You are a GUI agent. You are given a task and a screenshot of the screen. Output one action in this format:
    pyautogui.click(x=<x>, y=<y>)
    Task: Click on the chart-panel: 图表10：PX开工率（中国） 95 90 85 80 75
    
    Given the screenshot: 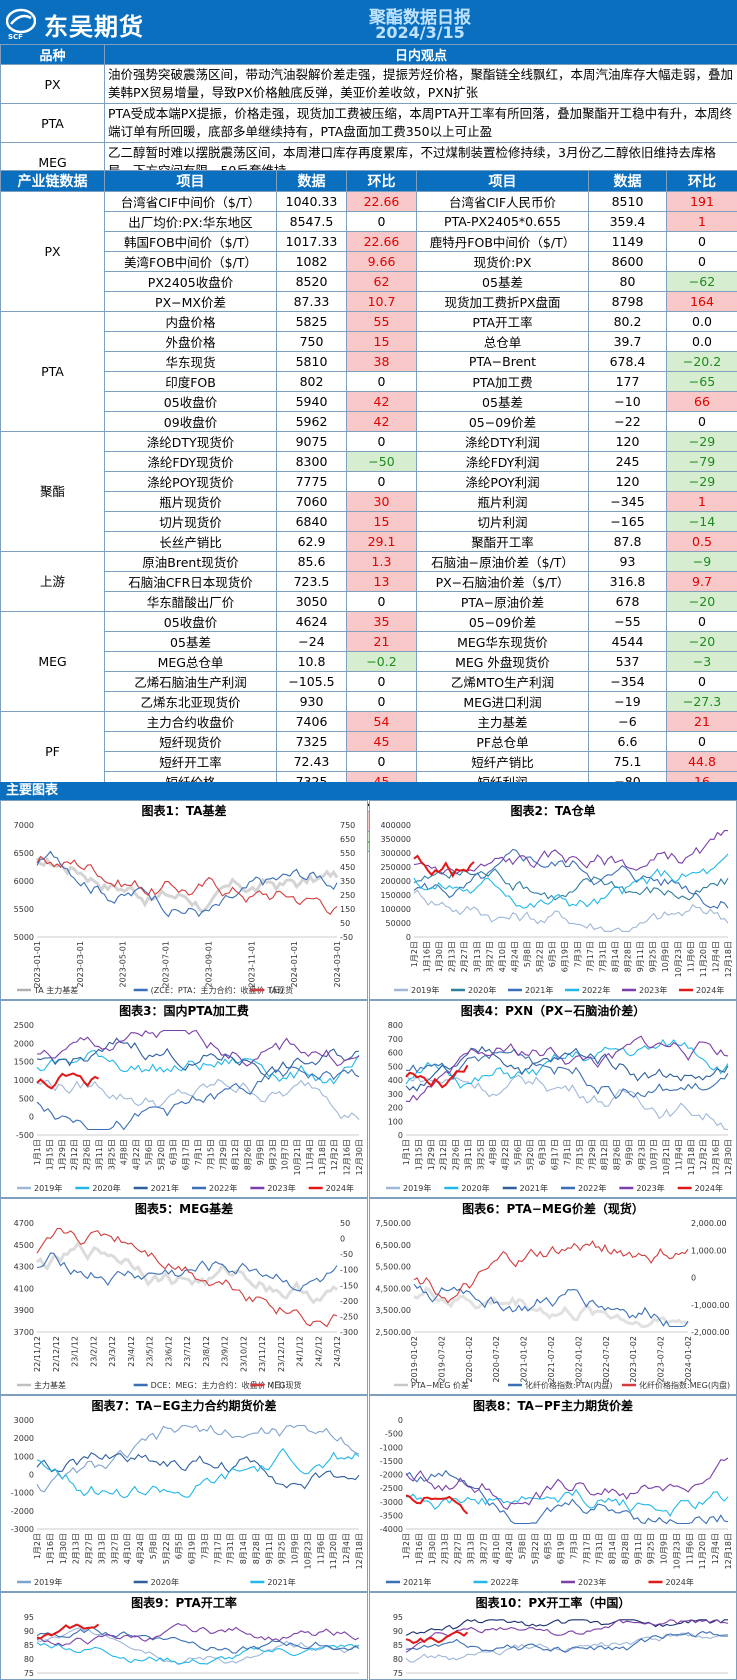 What is the action you would take?
    pyautogui.click(x=553, y=1636)
    